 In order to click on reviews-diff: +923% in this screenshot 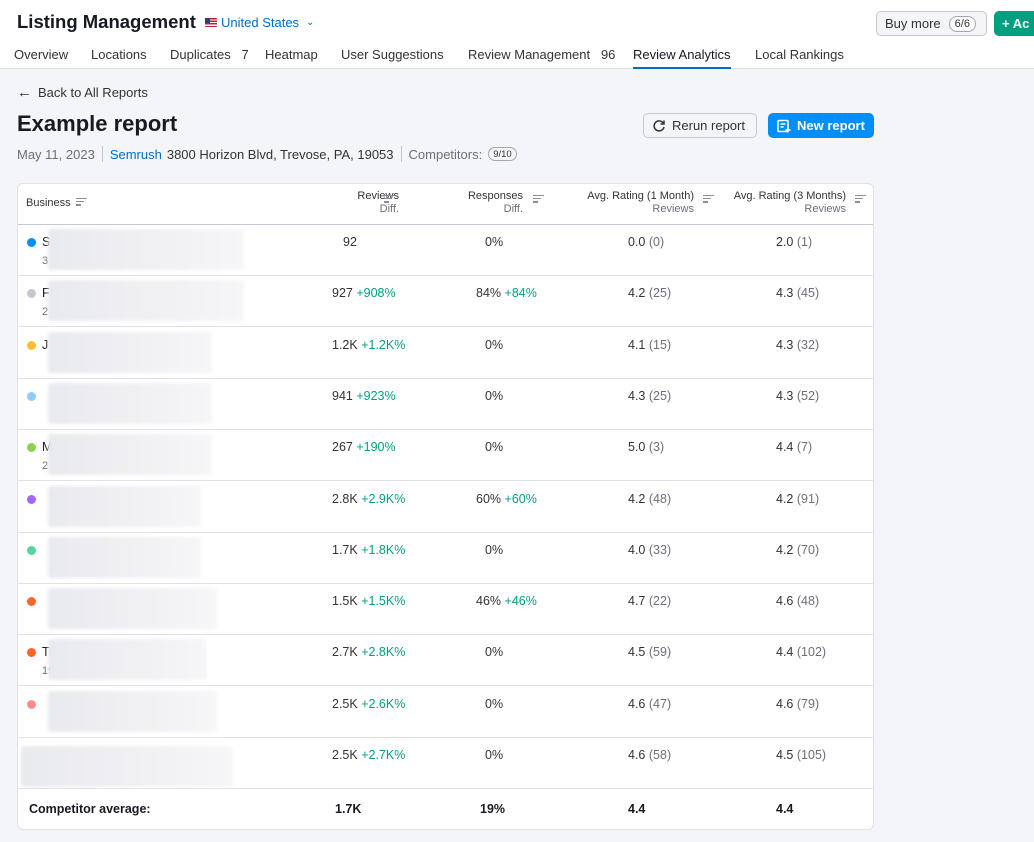, I will do `click(376, 395)`.